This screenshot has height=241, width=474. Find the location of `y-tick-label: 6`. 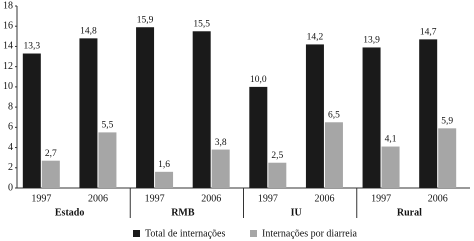

y-tick-label: 6 is located at coordinates (10, 127).